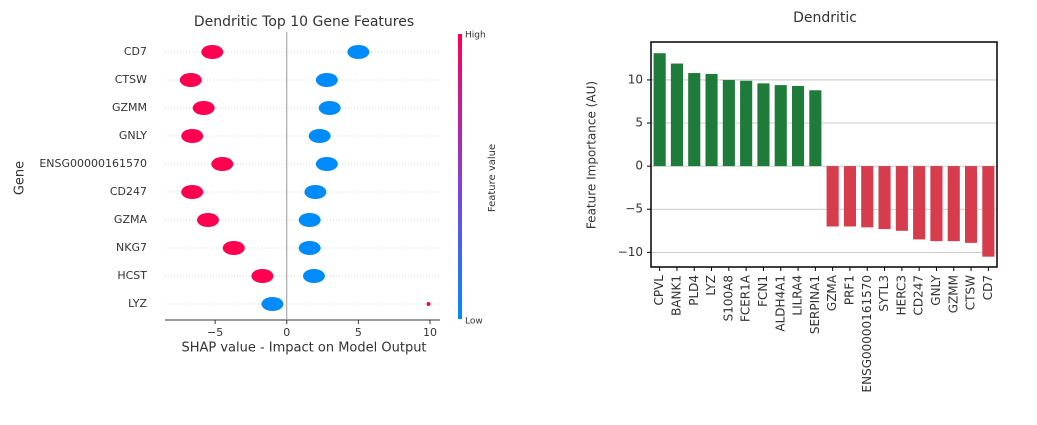 The image size is (1037, 425). I want to click on x-tick-label: 5, so click(358, 332).